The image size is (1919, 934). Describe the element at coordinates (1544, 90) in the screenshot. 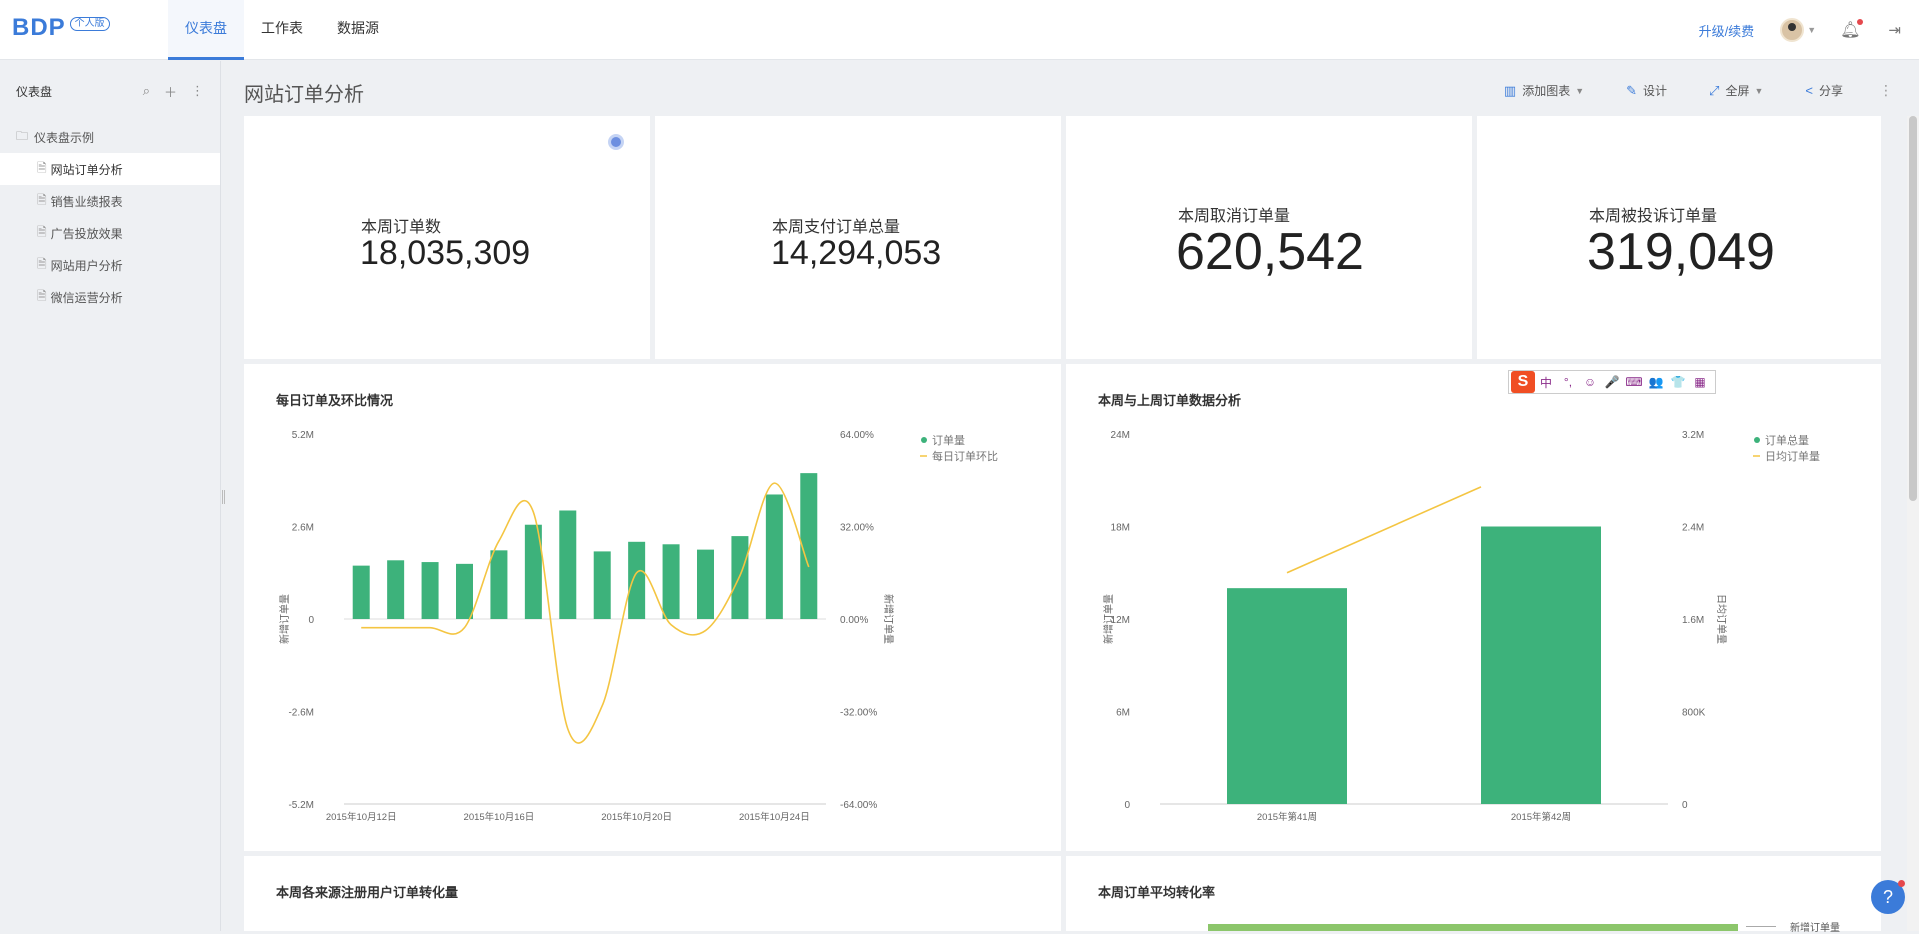

I see `add-chart-button: ▥ 添加图表 ▼` at that location.